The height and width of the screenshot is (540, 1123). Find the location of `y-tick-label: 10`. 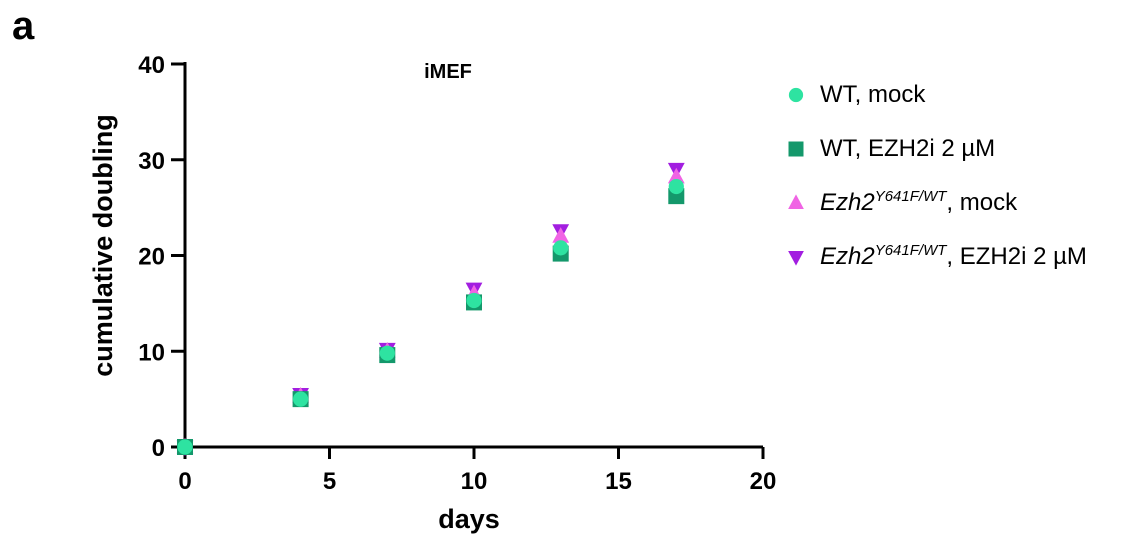

y-tick-label: 10 is located at coordinates (151, 352).